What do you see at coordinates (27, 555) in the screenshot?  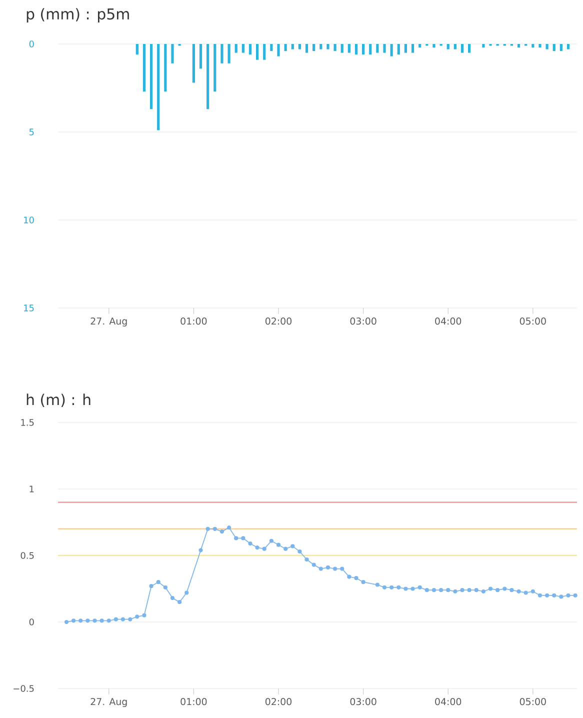 I see `y-tick-label: 0.5` at bounding box center [27, 555].